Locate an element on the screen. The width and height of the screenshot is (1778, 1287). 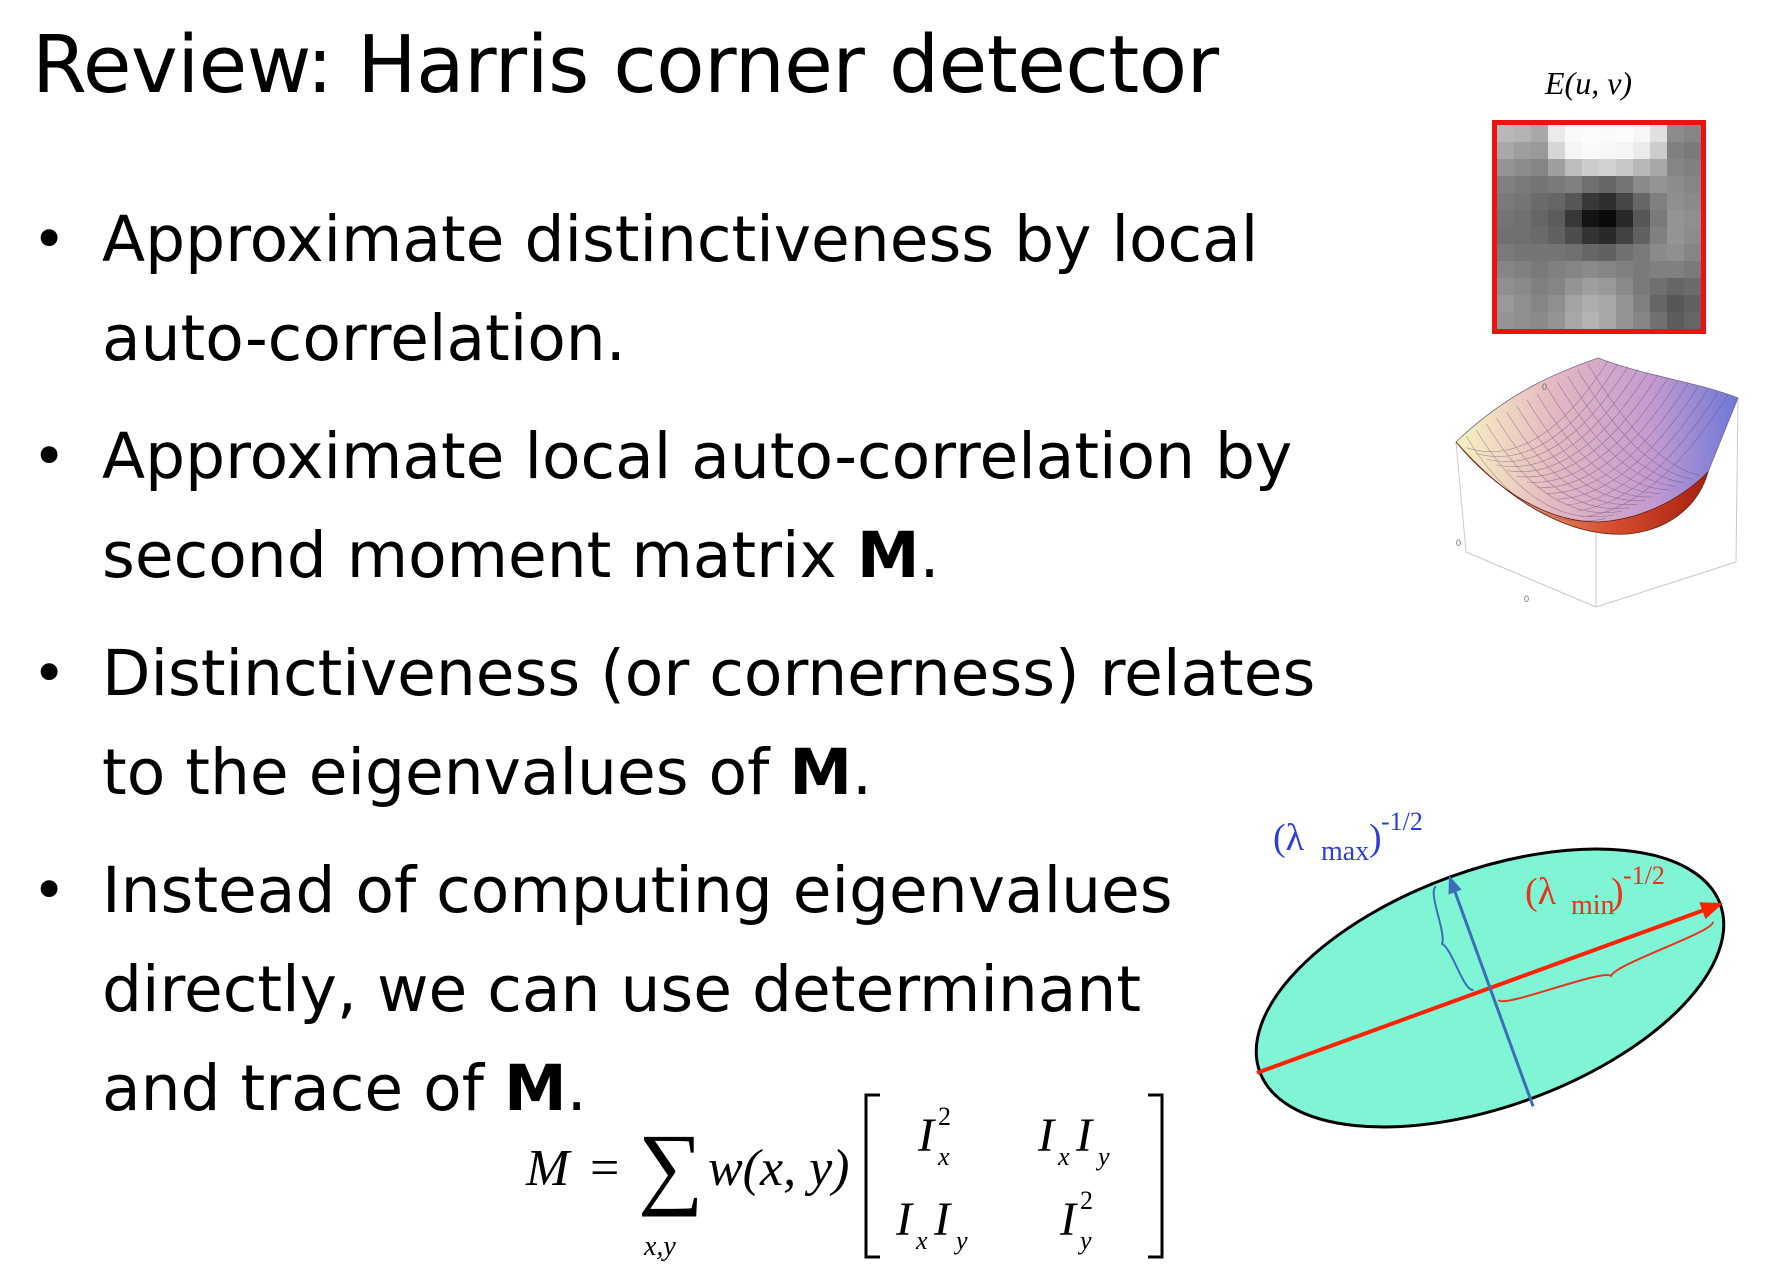
bullet-line: auto-correlation. is located at coordinates (364, 338).